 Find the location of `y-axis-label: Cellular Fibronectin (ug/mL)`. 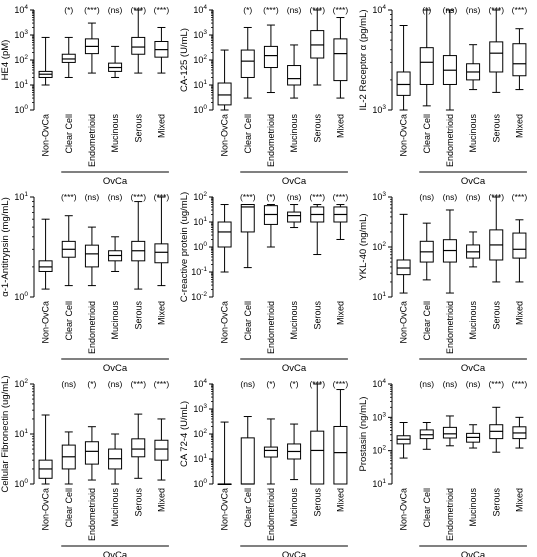

y-axis-label: Cellular Fibronectin (ug/mL) is located at coordinates (5, 433).